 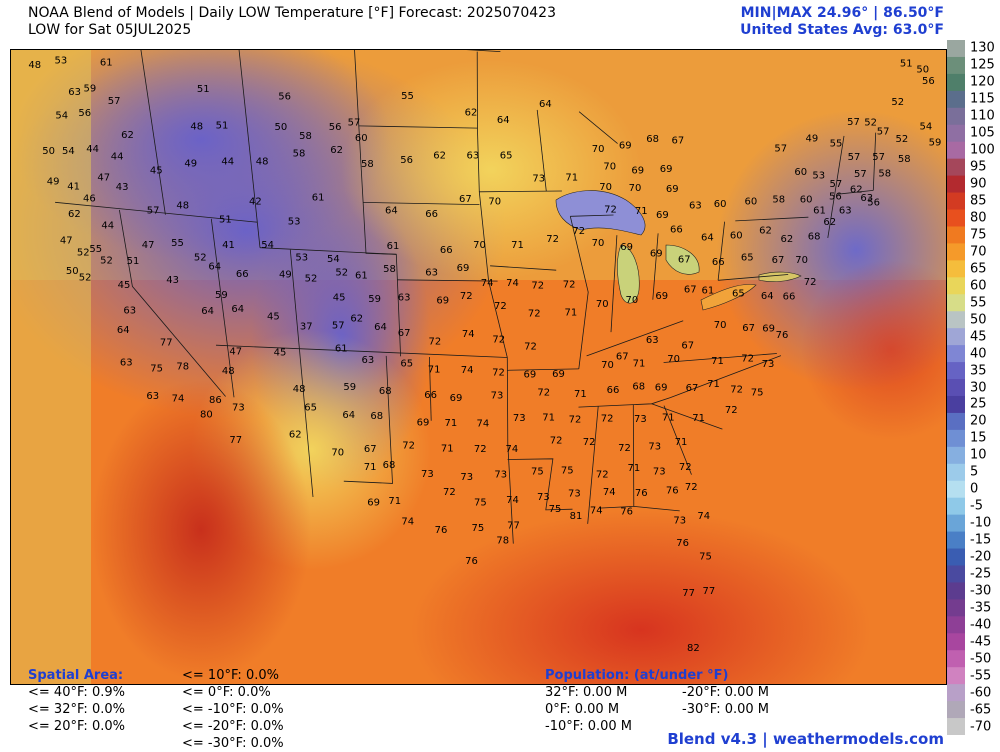 What do you see at coordinates (978, 438) in the screenshot?
I see `colorbar-tick-label: 15` at bounding box center [978, 438].